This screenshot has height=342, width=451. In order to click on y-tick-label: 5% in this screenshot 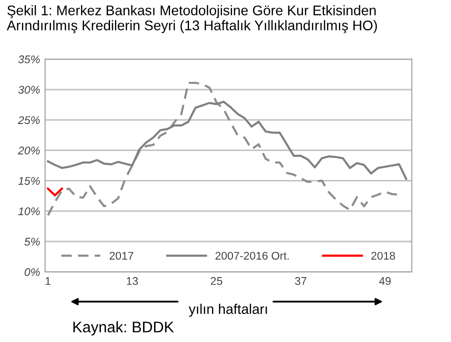, I will do `click(32, 242)`.